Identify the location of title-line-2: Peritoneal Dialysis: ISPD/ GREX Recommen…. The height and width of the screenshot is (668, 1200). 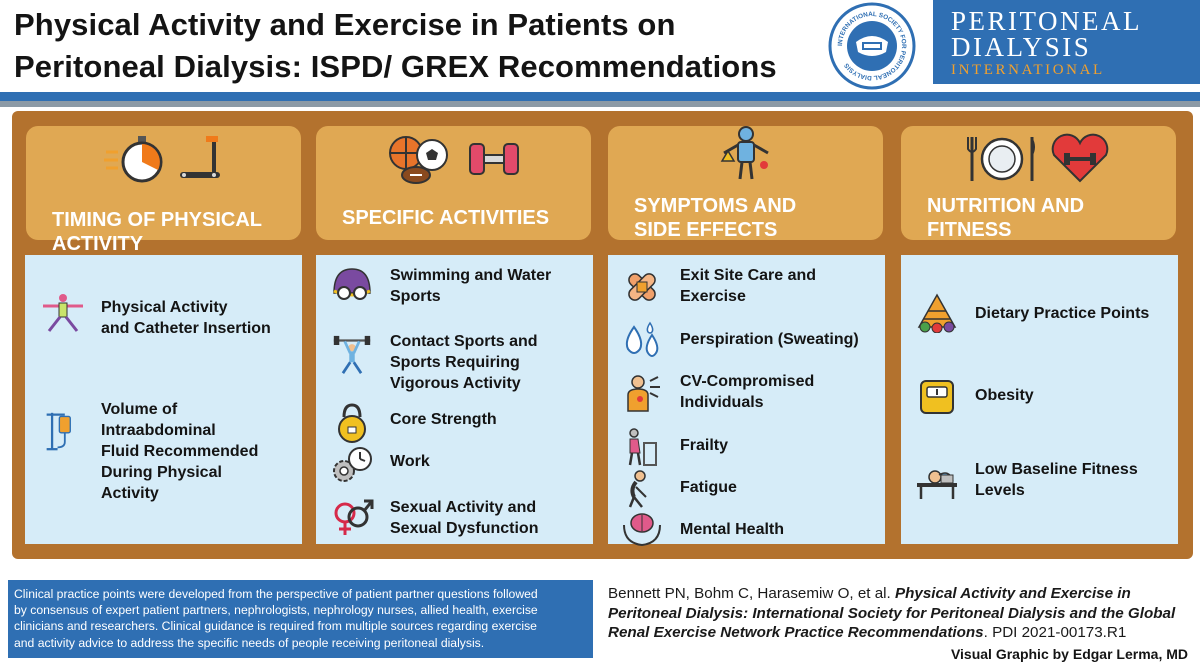
(395, 66).